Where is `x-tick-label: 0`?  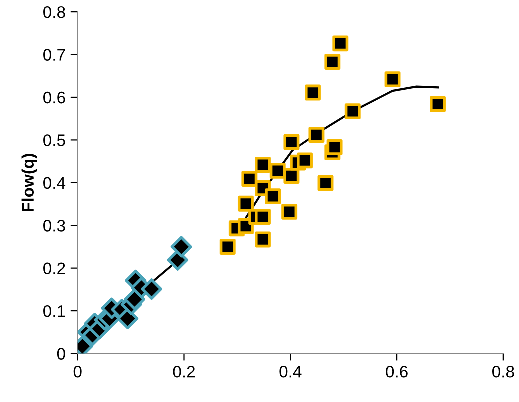
x-tick-label: 0 is located at coordinates (78, 372).